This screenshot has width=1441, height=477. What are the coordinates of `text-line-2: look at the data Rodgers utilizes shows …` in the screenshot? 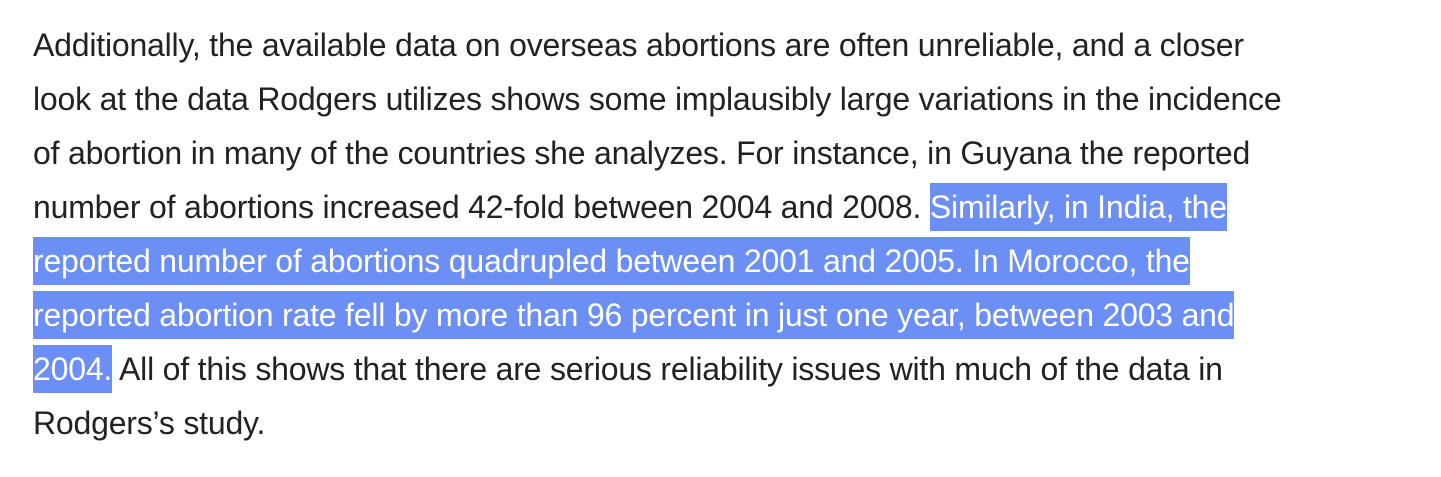 It's located at (657, 99).